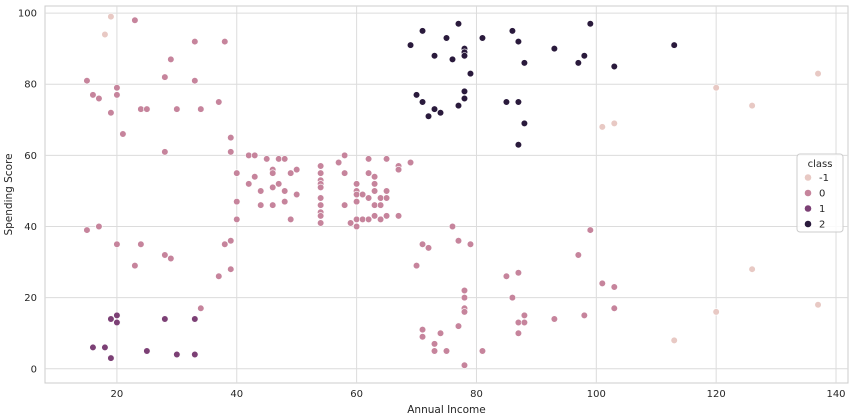  I want to click on y-tick-label: 40, so click(30, 227).